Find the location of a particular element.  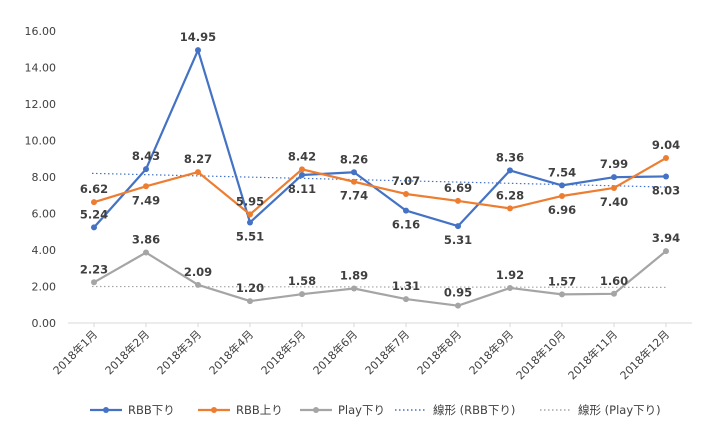

y-tick-label: 10.00 is located at coordinates (41, 141).